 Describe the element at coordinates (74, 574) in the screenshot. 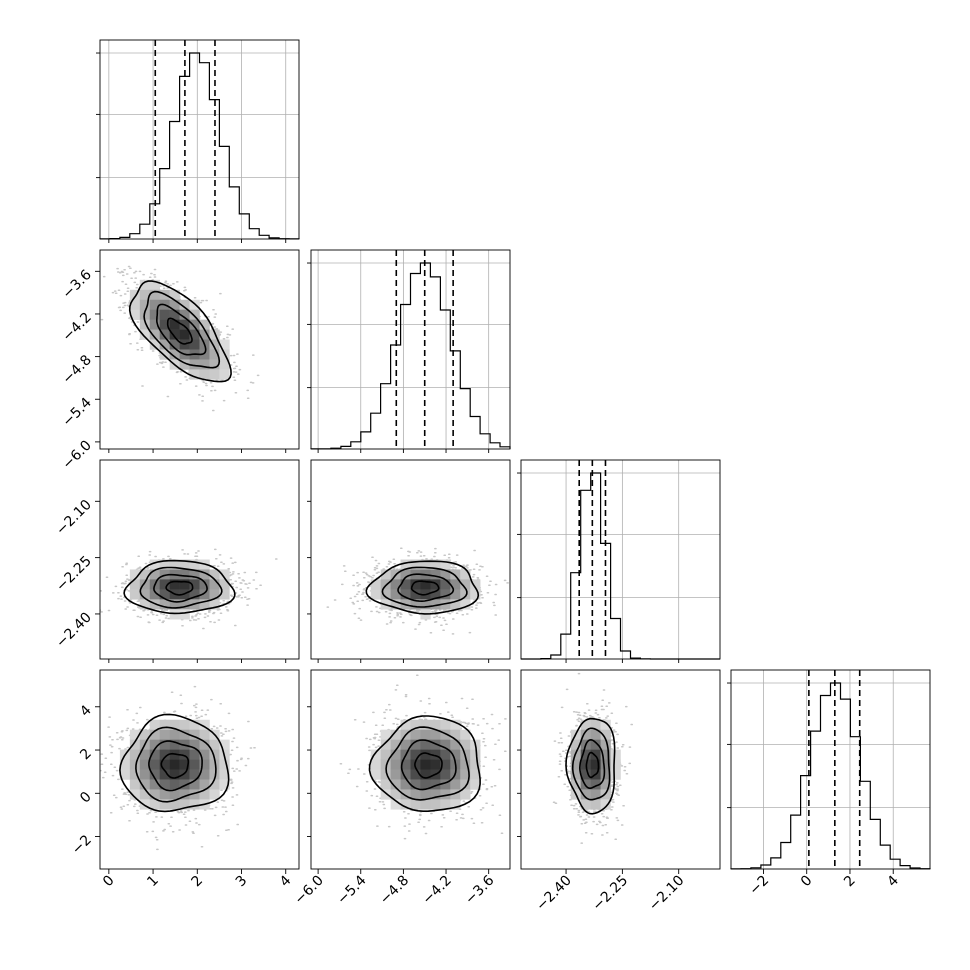

I see `yaxis-tick-label: −2.25` at that location.